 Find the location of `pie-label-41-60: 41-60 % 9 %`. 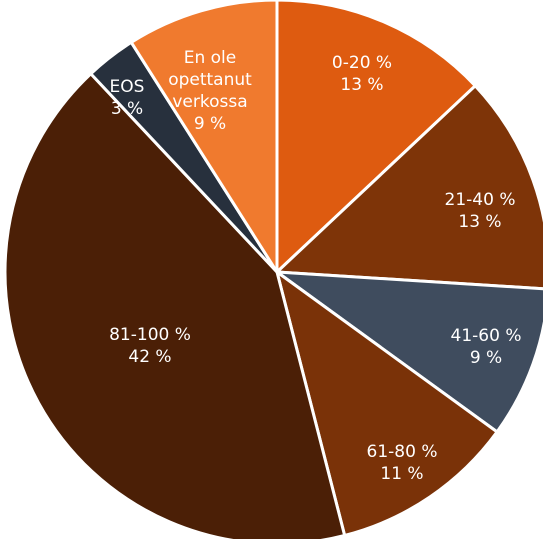

pie-label-41-60: 41-60 % 9 % is located at coordinates (486, 347).